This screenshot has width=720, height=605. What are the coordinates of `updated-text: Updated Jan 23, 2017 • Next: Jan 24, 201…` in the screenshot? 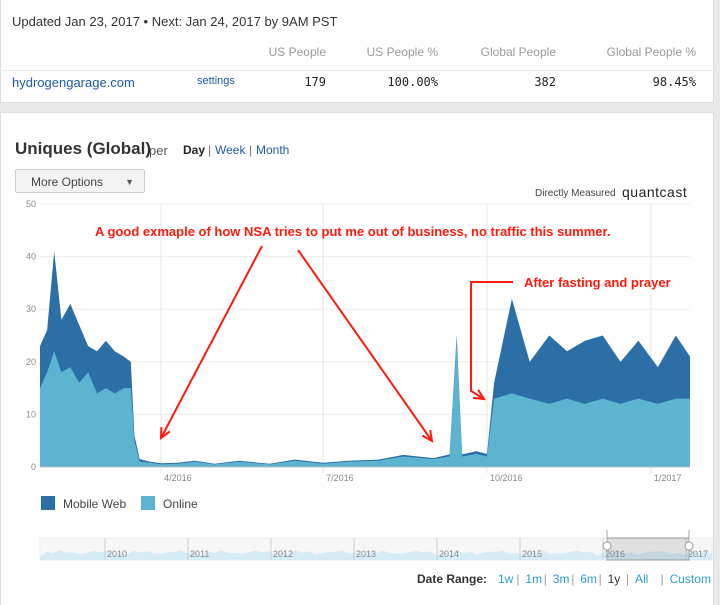 It's located at (175, 21).